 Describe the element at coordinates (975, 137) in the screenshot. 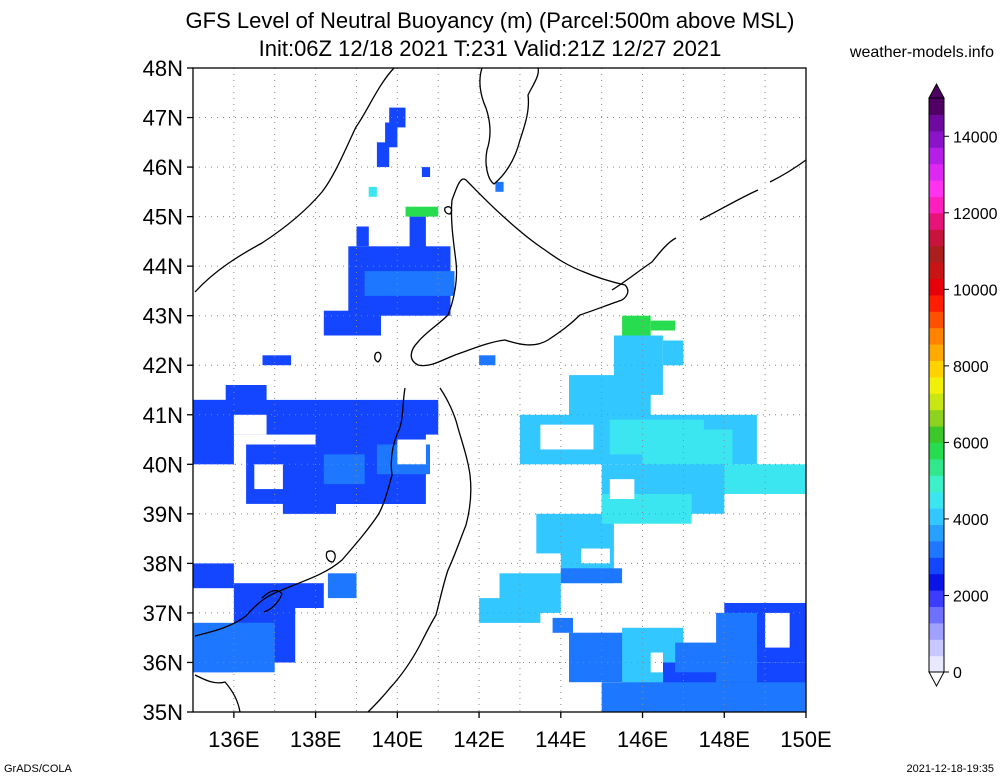

I see `colorbar-label: 14000` at that location.